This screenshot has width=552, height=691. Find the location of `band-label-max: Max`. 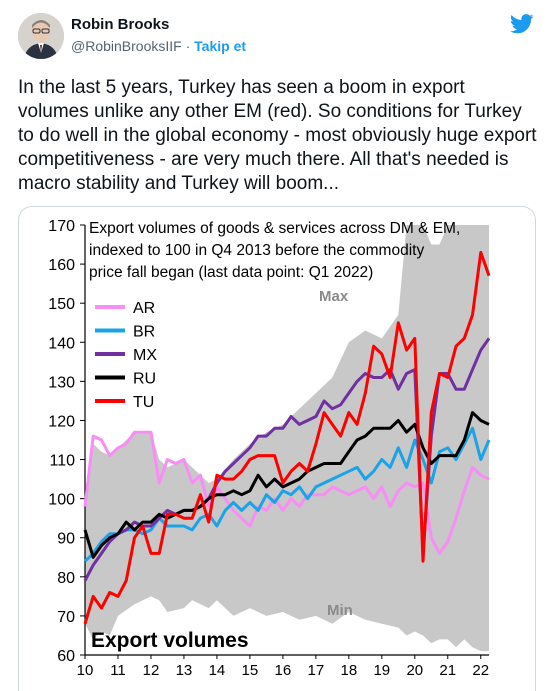

band-label-max: Max is located at coordinates (334, 296).